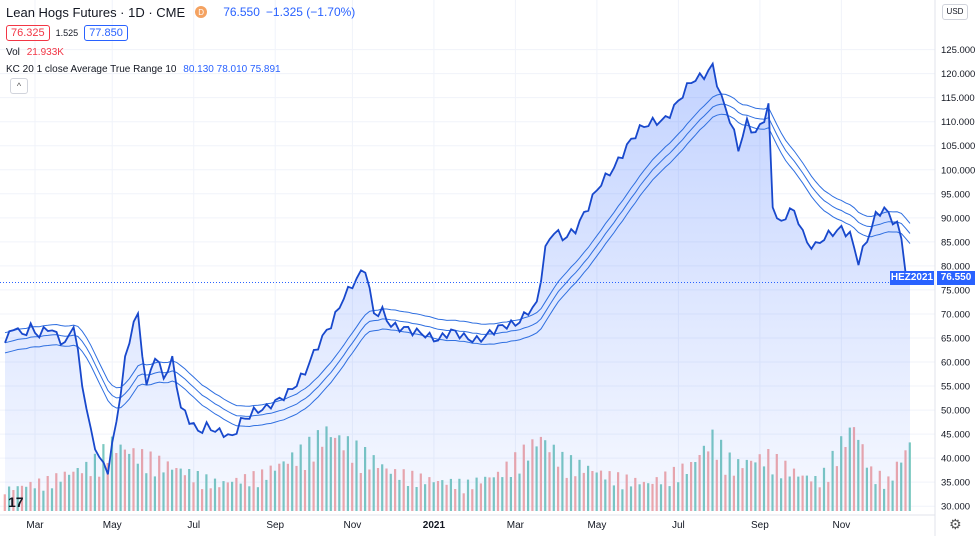 This screenshot has width=980, height=536. What do you see at coordinates (955, 483) in the screenshot?
I see `y-tick-label: 35.000` at bounding box center [955, 483].